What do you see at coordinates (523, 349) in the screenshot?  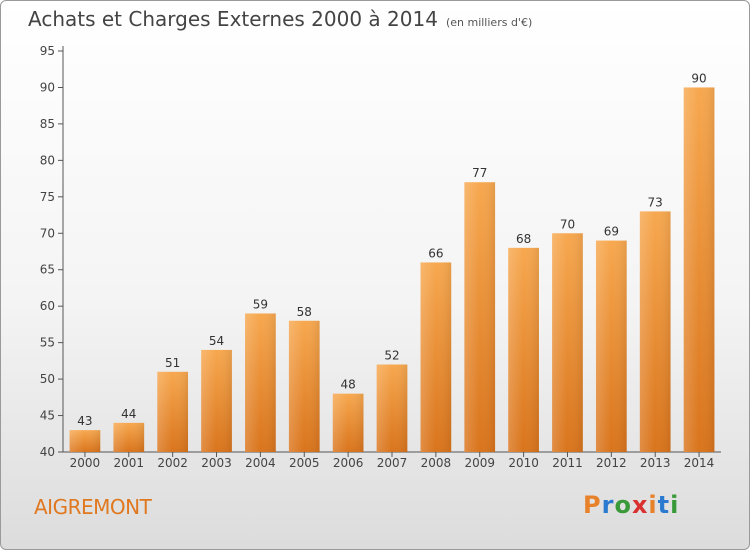 I see `bar-shade-2010` at bounding box center [523, 349].